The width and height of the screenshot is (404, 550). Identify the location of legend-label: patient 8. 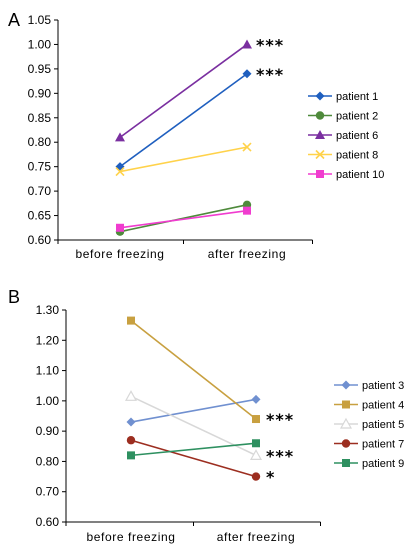
(357, 156).